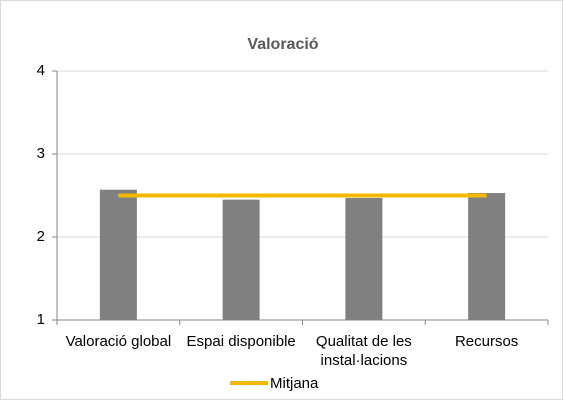 This screenshot has height=400, width=563. What do you see at coordinates (294, 383) in the screenshot?
I see `legend-label: Mitjana` at bounding box center [294, 383].